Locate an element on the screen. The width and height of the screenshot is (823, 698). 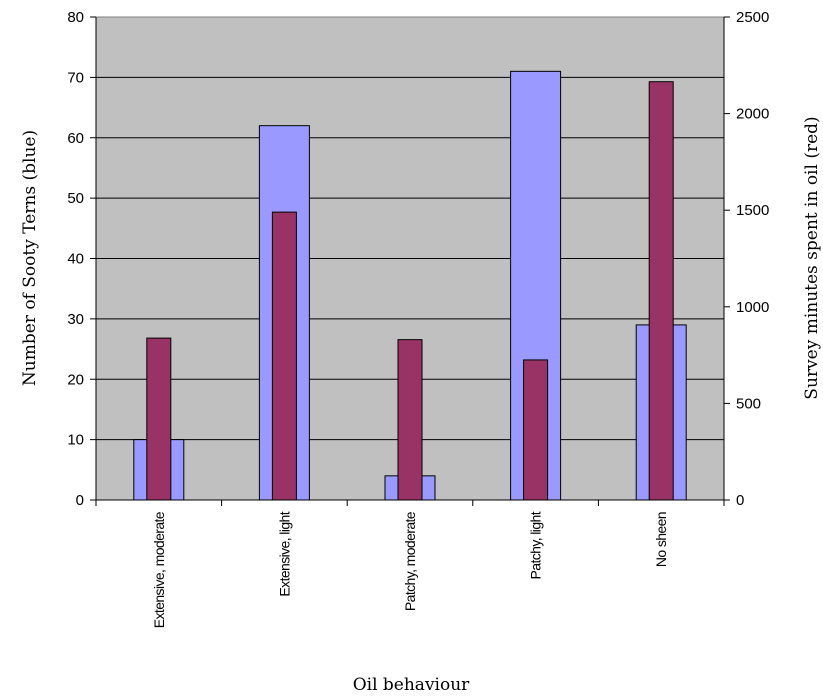
category-label: Patchy, moderate is located at coordinates (410, 561).